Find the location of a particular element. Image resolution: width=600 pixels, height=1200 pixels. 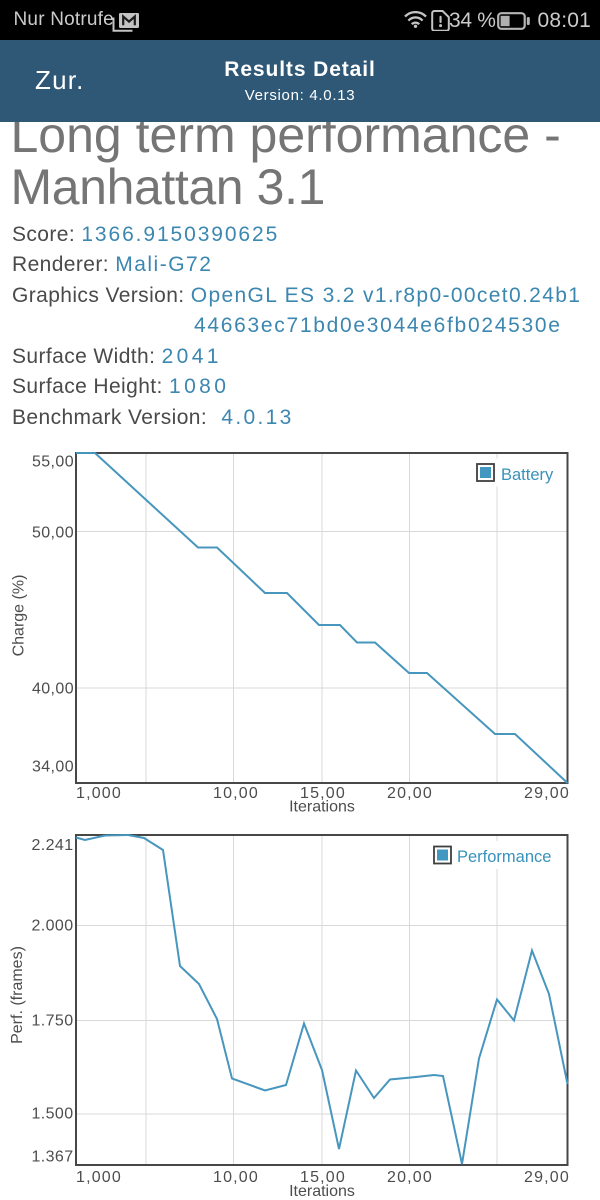

svg-text: Battery is located at coordinates (527, 475).